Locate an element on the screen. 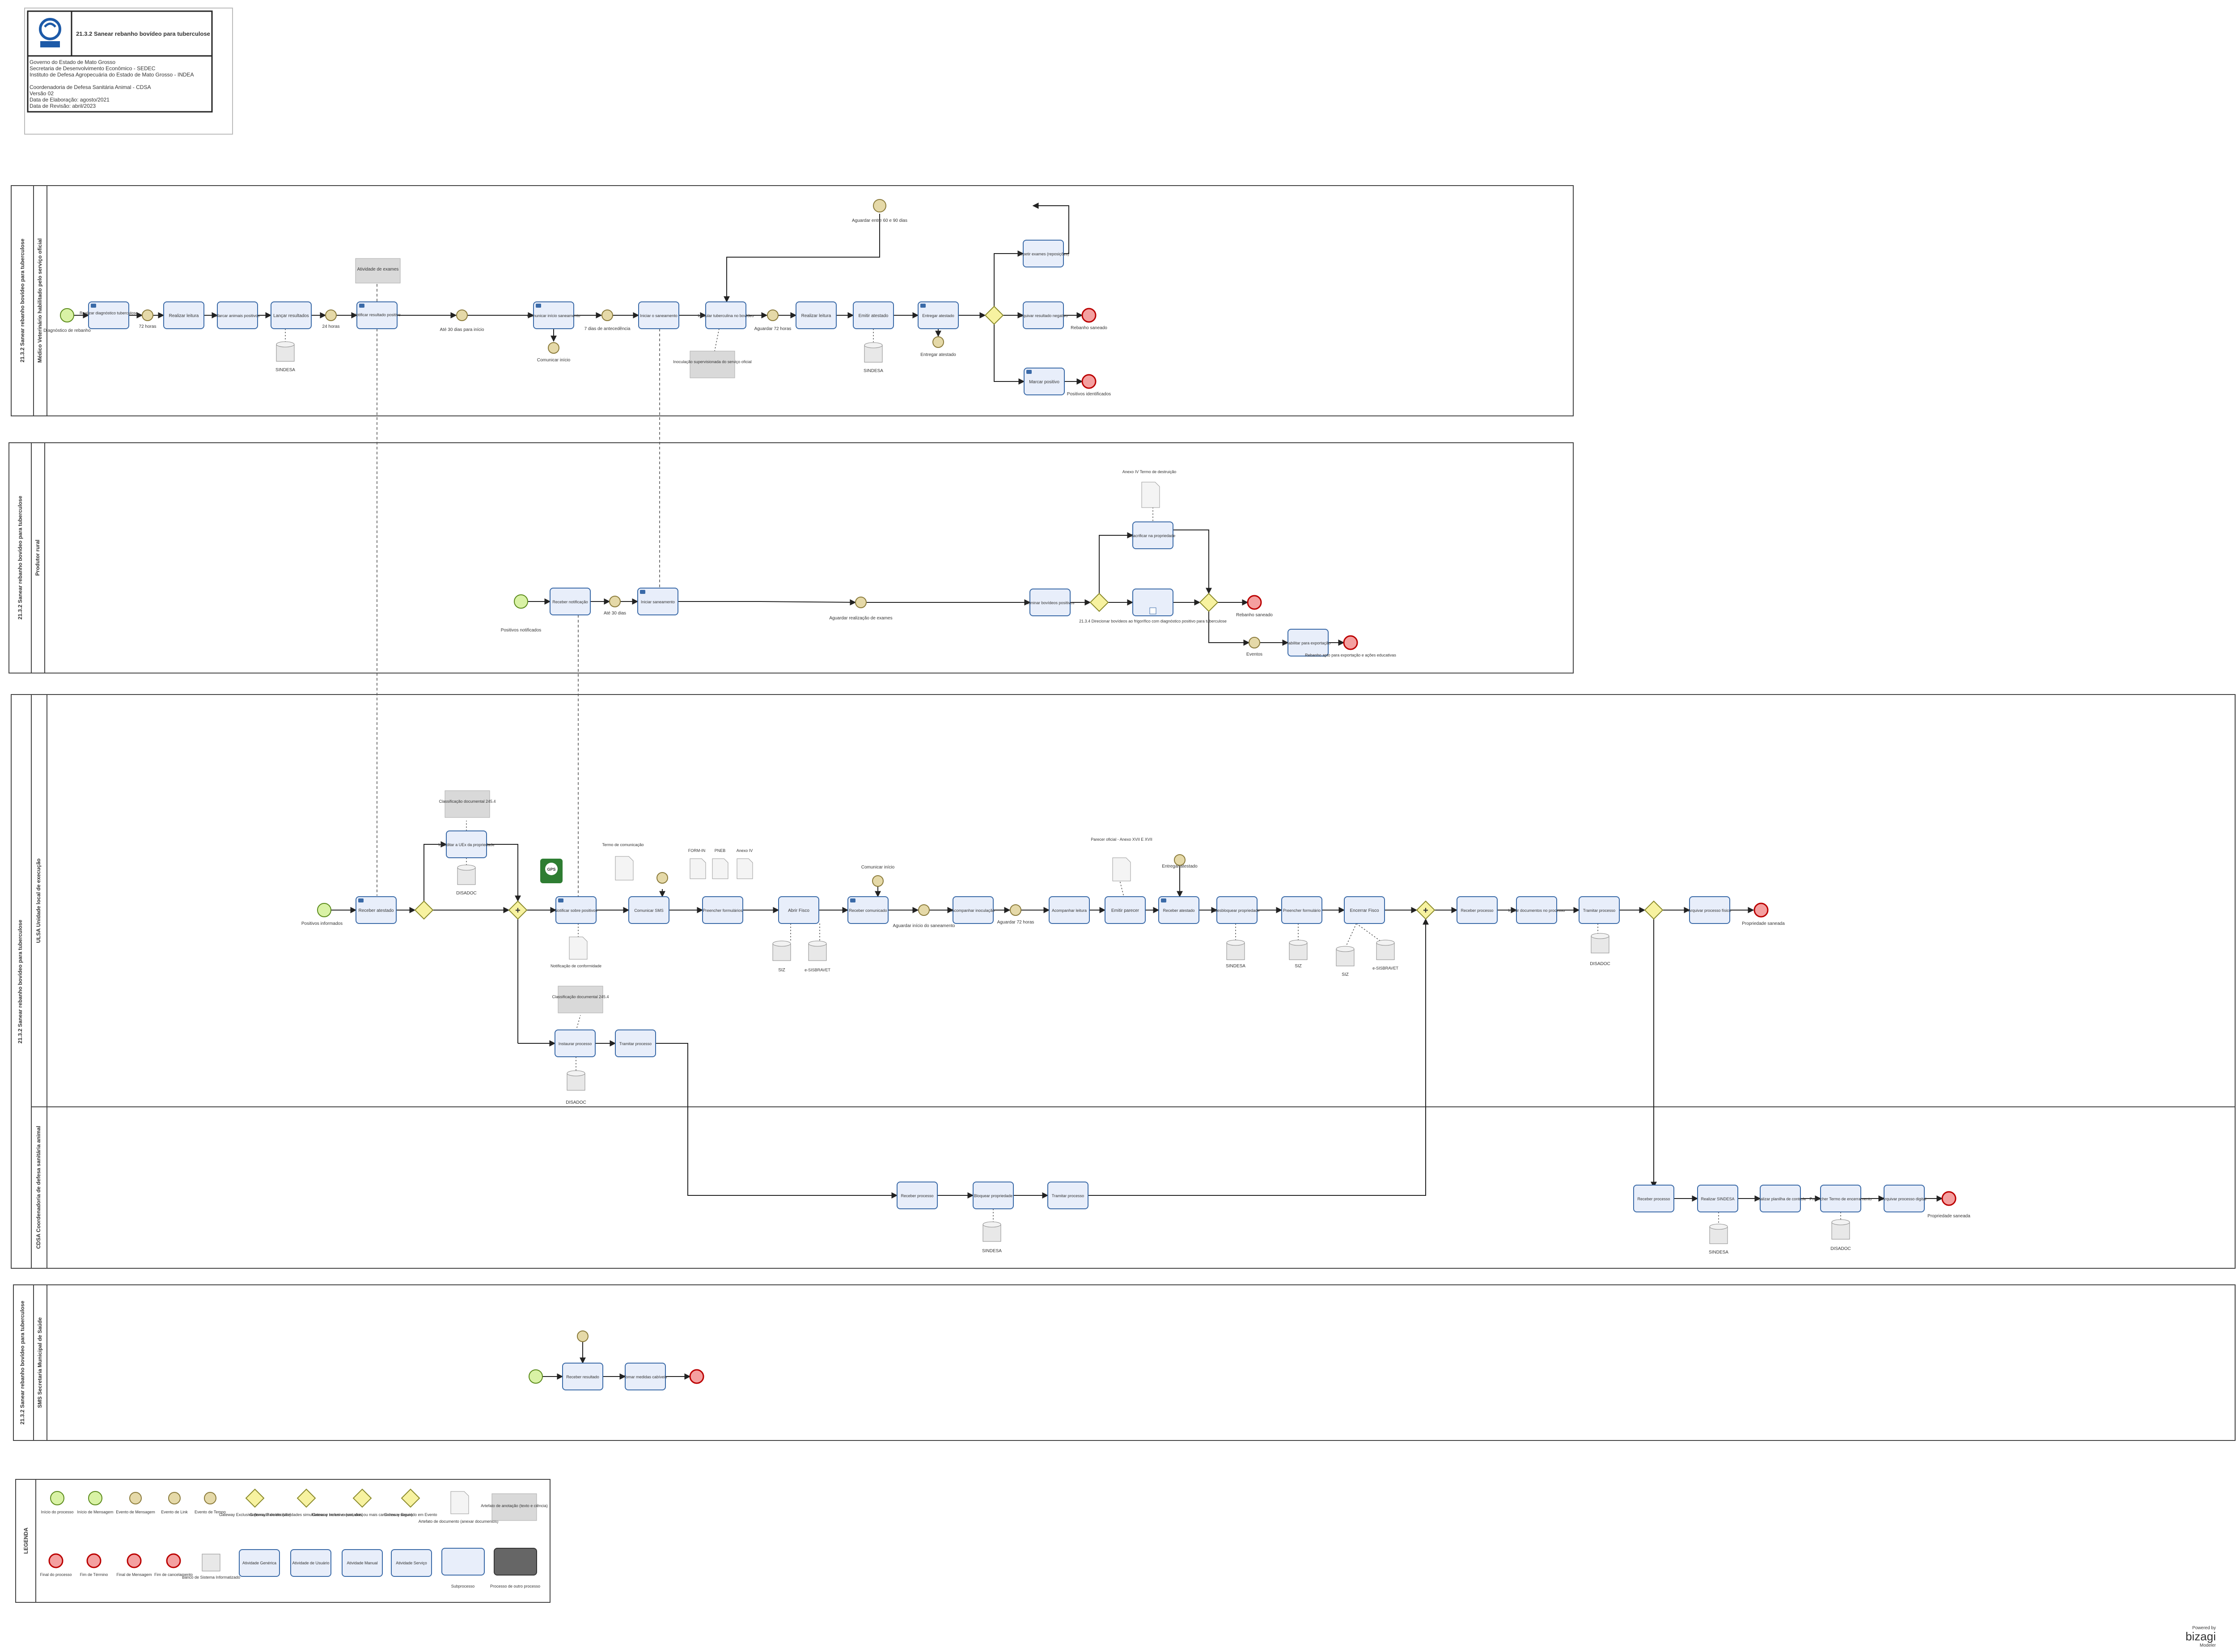 This screenshot has width=2236, height=1652. legend-message-event-icon is located at coordinates (135, 1498).